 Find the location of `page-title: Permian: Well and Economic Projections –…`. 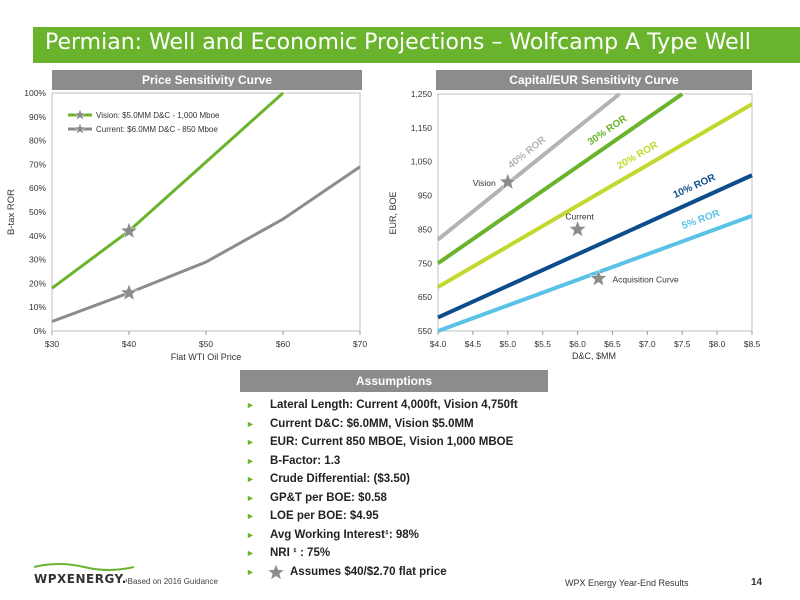

page-title: Permian: Well and Economic Projections –… is located at coordinates (398, 42).